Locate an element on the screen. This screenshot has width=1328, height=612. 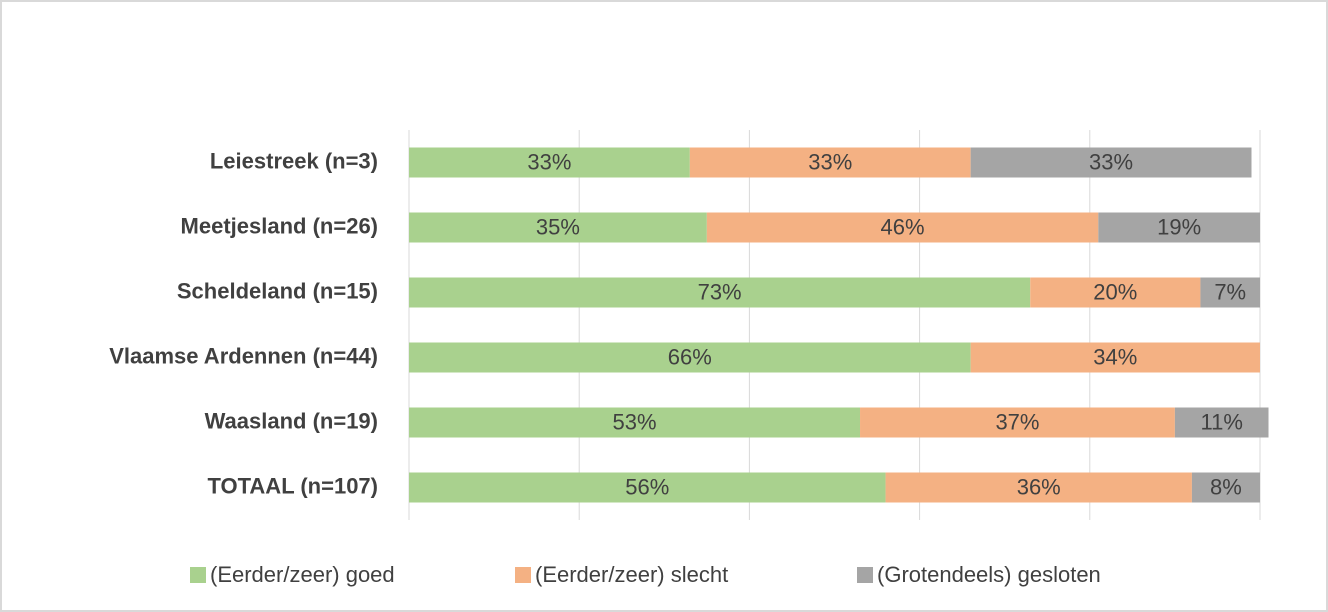
data-label: 35% is located at coordinates (558, 226).